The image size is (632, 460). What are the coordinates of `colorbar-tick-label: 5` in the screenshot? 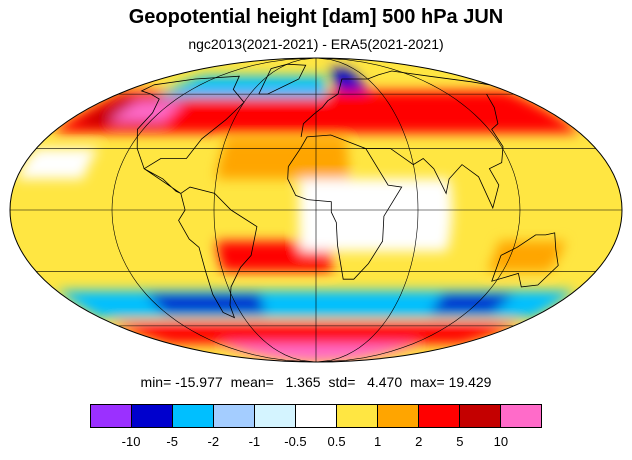 It's located at (460, 441).